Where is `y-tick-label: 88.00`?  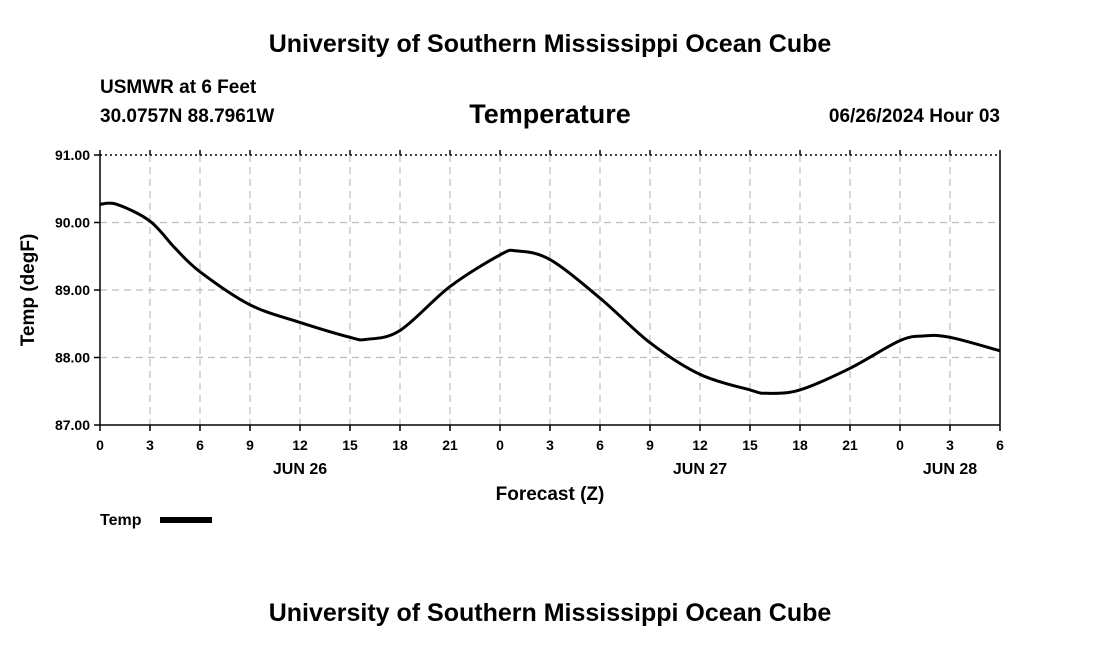 y-tick-label: 88.00 is located at coordinates (72, 358).